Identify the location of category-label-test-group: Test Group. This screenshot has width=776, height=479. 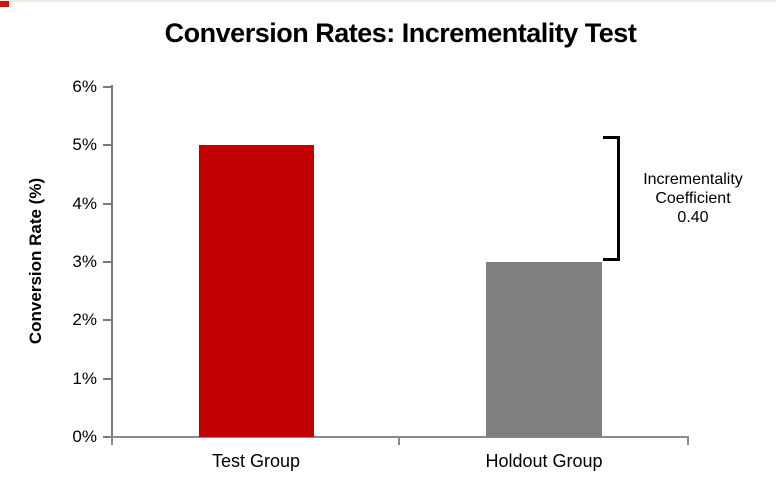
(256, 461).